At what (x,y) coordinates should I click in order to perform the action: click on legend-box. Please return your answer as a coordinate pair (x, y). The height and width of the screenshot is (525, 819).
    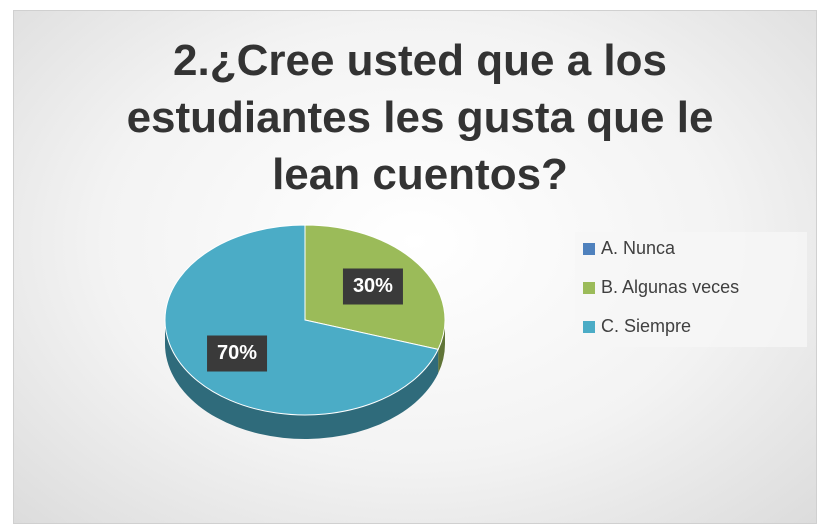
    Looking at the image, I should click on (691, 289).